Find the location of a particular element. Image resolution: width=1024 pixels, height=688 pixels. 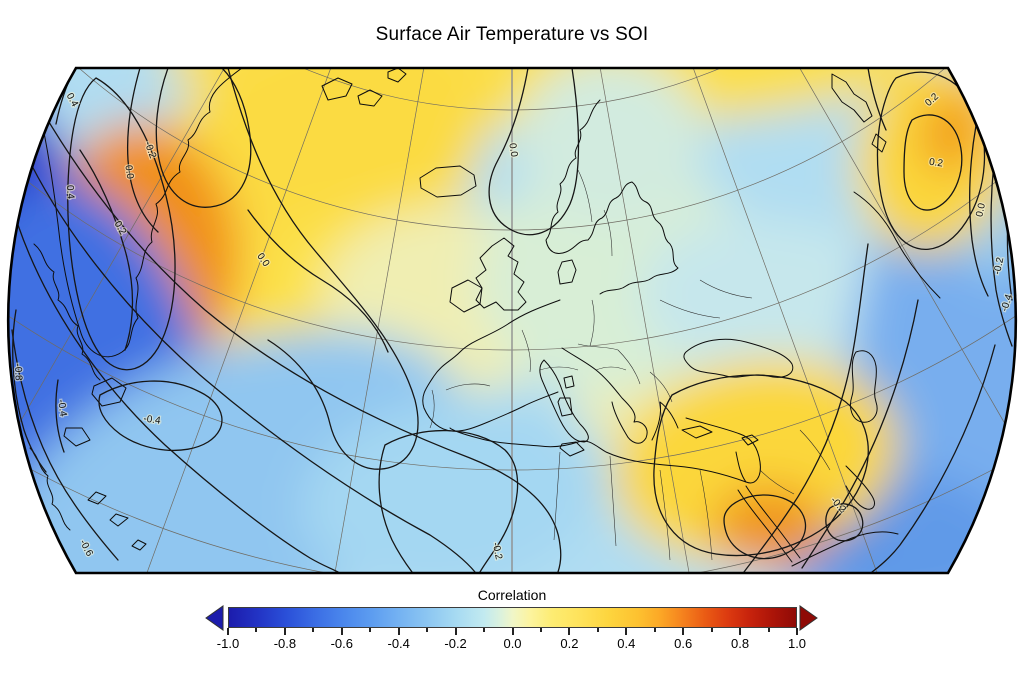

contour-0.2-greenland-west is located at coordinates (106, 250).